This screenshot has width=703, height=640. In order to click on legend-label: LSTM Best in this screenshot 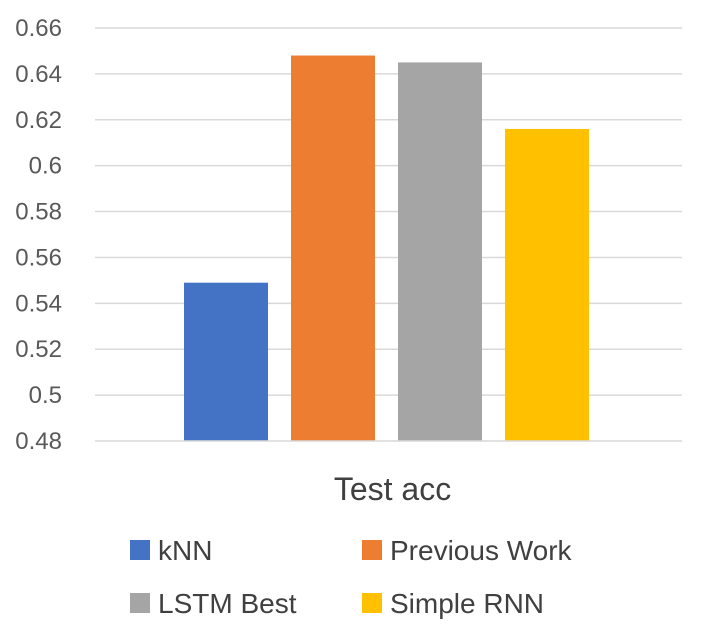, I will do `click(227, 603)`.